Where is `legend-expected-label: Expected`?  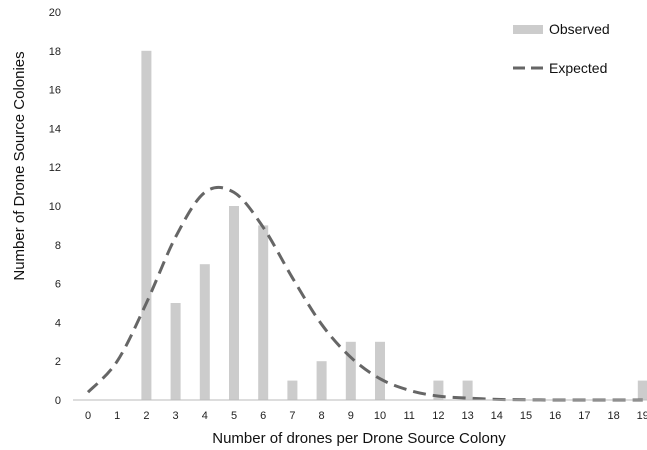
legend-expected-label: Expected is located at coordinates (578, 68).